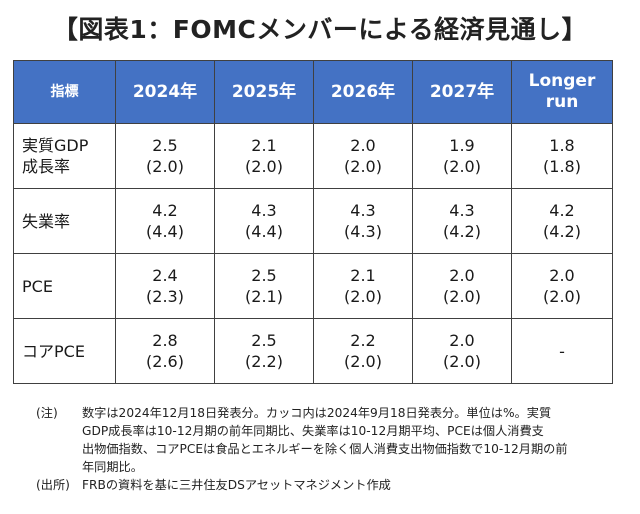 The height and width of the screenshot is (514, 640). Describe the element at coordinates (112, 467) in the screenshot. I see `note-line: 年同期比。` at that location.